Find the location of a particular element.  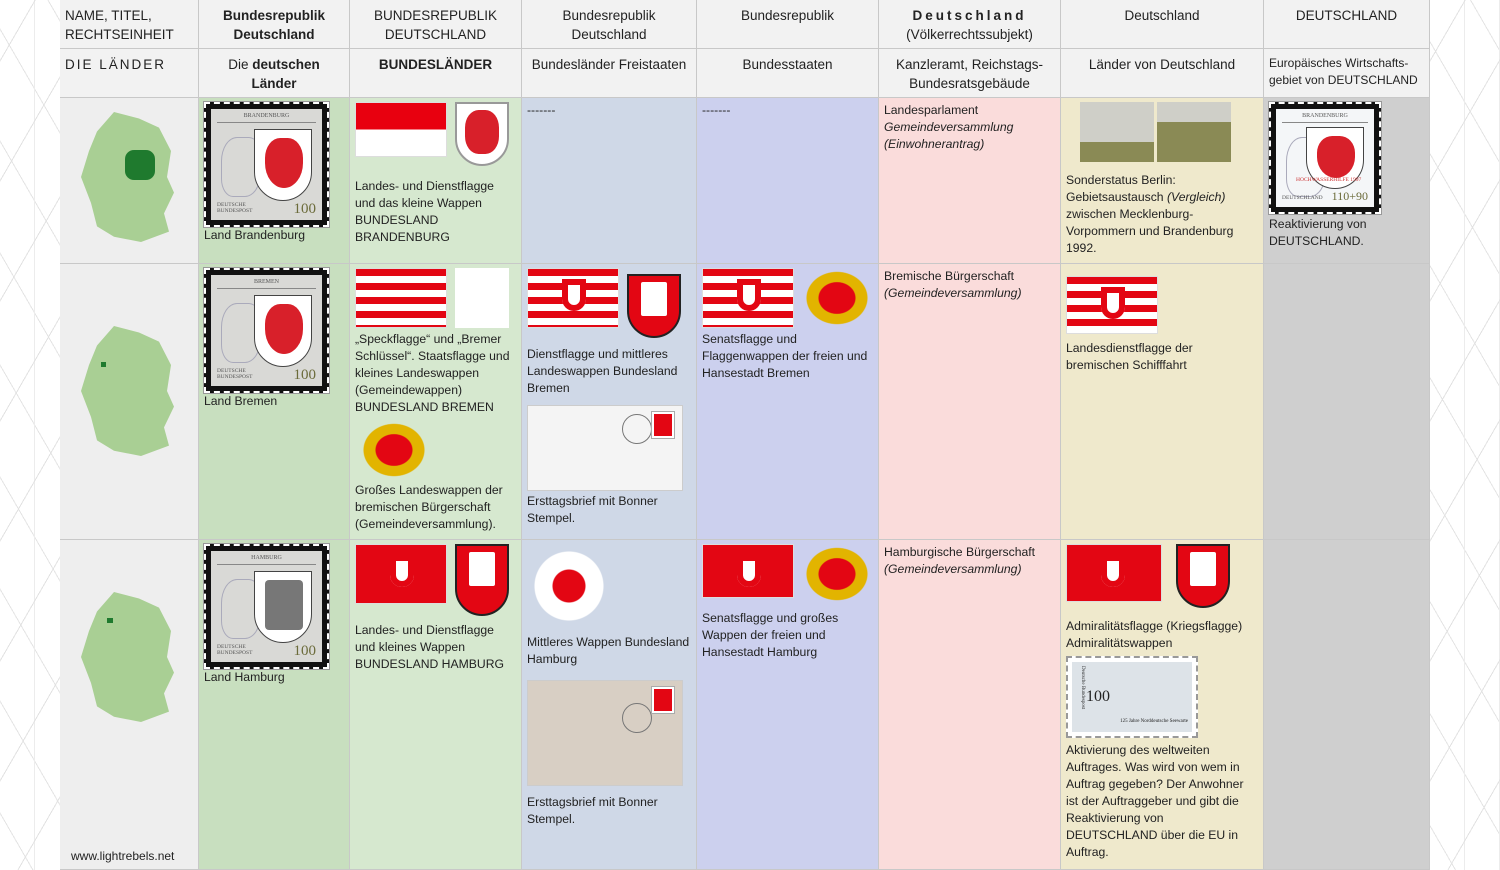

header2-col5: Bundesstaaten is located at coordinates (788, 73).